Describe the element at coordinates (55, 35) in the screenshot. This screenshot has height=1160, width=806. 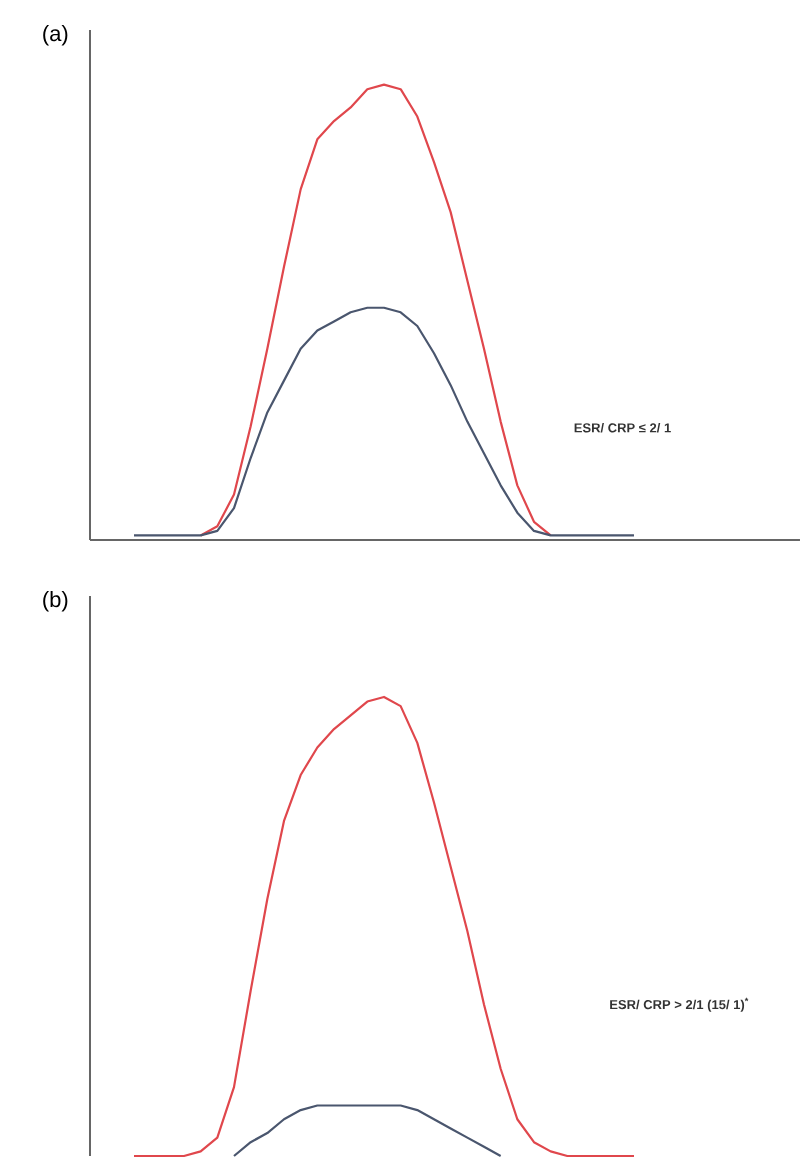
I see `chart-title: (a)` at that location.